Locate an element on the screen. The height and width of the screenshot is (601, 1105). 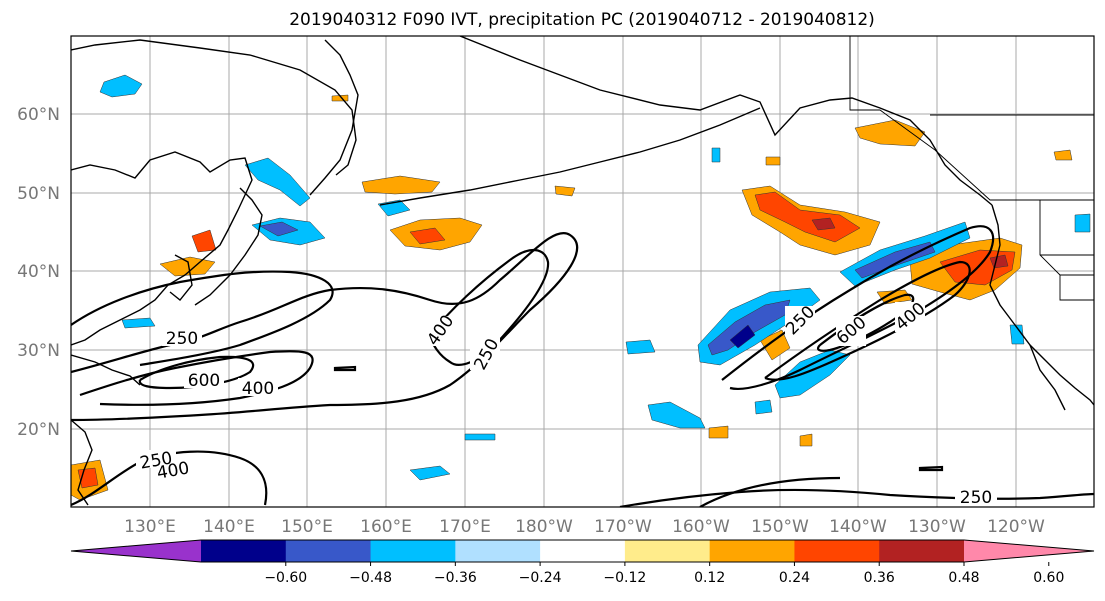
ivt-contour-600-west is located at coordinates (196, 372).